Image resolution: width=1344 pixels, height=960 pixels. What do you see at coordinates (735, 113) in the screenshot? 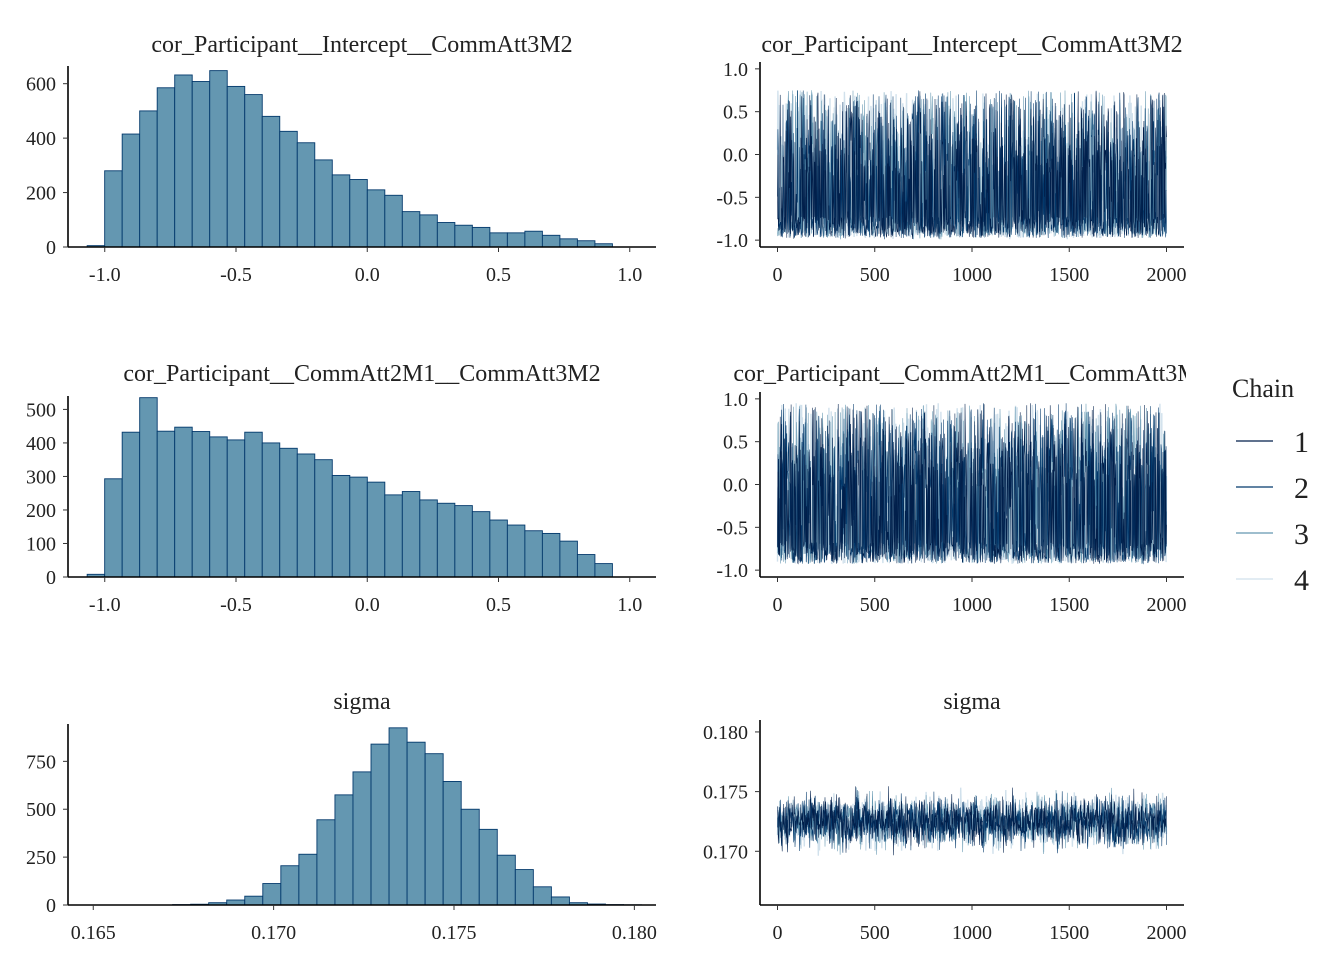
I see `trace1-y-tick-label: 0.5` at bounding box center [735, 113].